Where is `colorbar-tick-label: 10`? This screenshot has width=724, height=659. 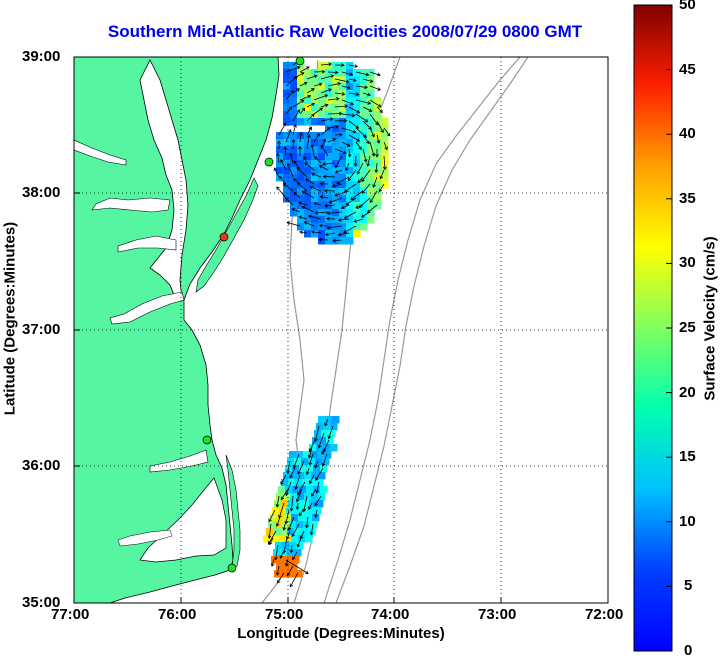
colorbar-tick-label: 10 is located at coordinates (687, 521).